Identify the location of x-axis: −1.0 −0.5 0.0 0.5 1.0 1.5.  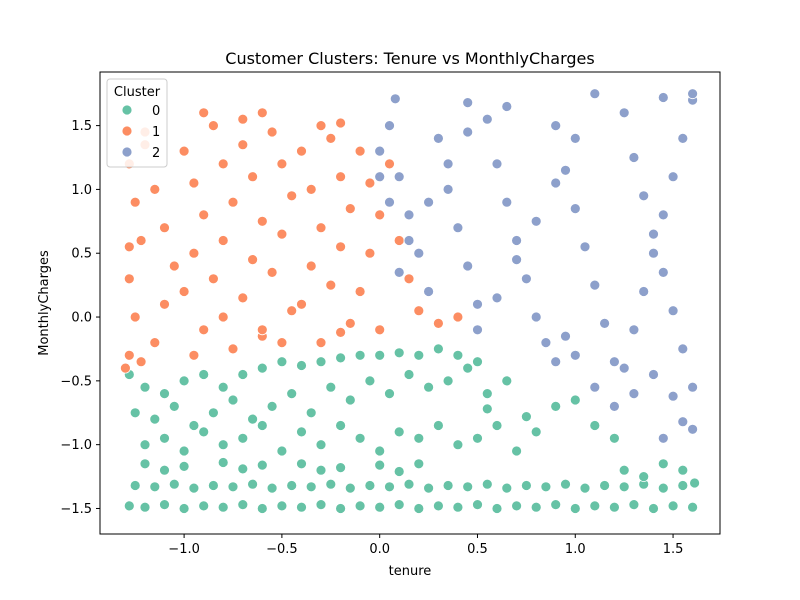
(425, 545).